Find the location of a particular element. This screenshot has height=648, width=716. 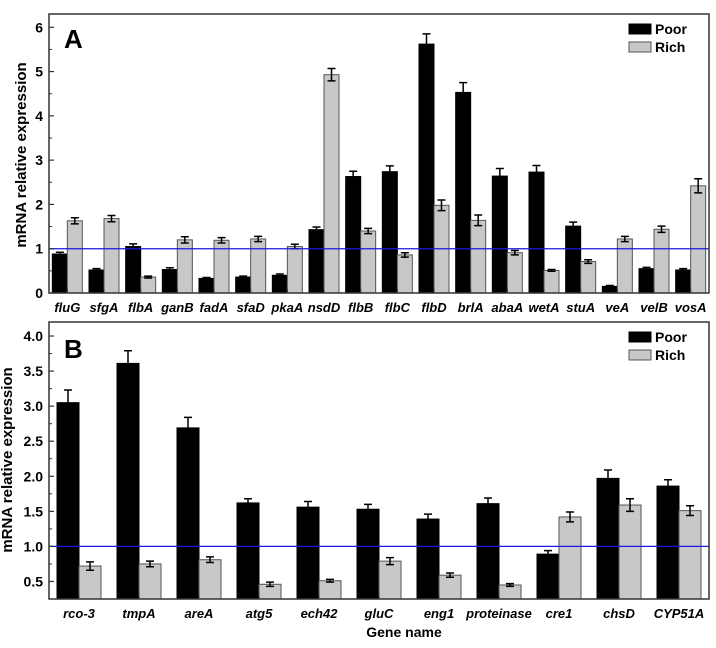

bar-poor-gluC is located at coordinates (368, 554).